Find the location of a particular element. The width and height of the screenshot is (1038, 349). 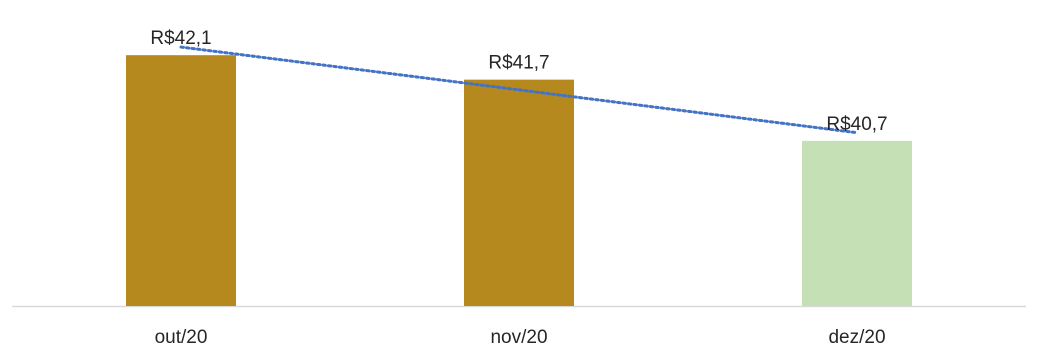

data-label: R$42,1 is located at coordinates (180, 38).